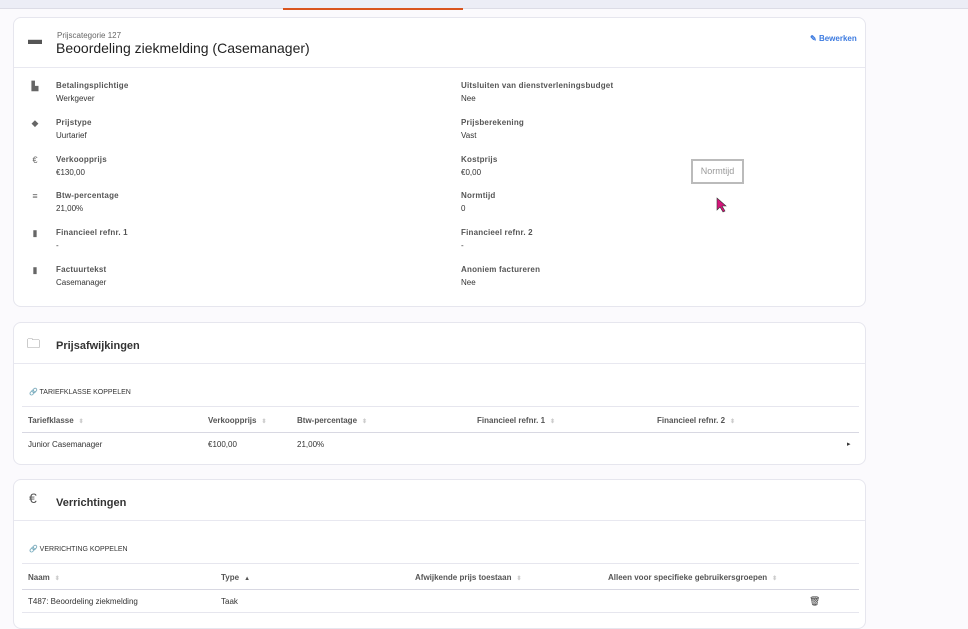  What do you see at coordinates (688, 577) in the screenshot?
I see `column-header-label: Alleen voor specifieke gebruikersgroepen` at bounding box center [688, 577].